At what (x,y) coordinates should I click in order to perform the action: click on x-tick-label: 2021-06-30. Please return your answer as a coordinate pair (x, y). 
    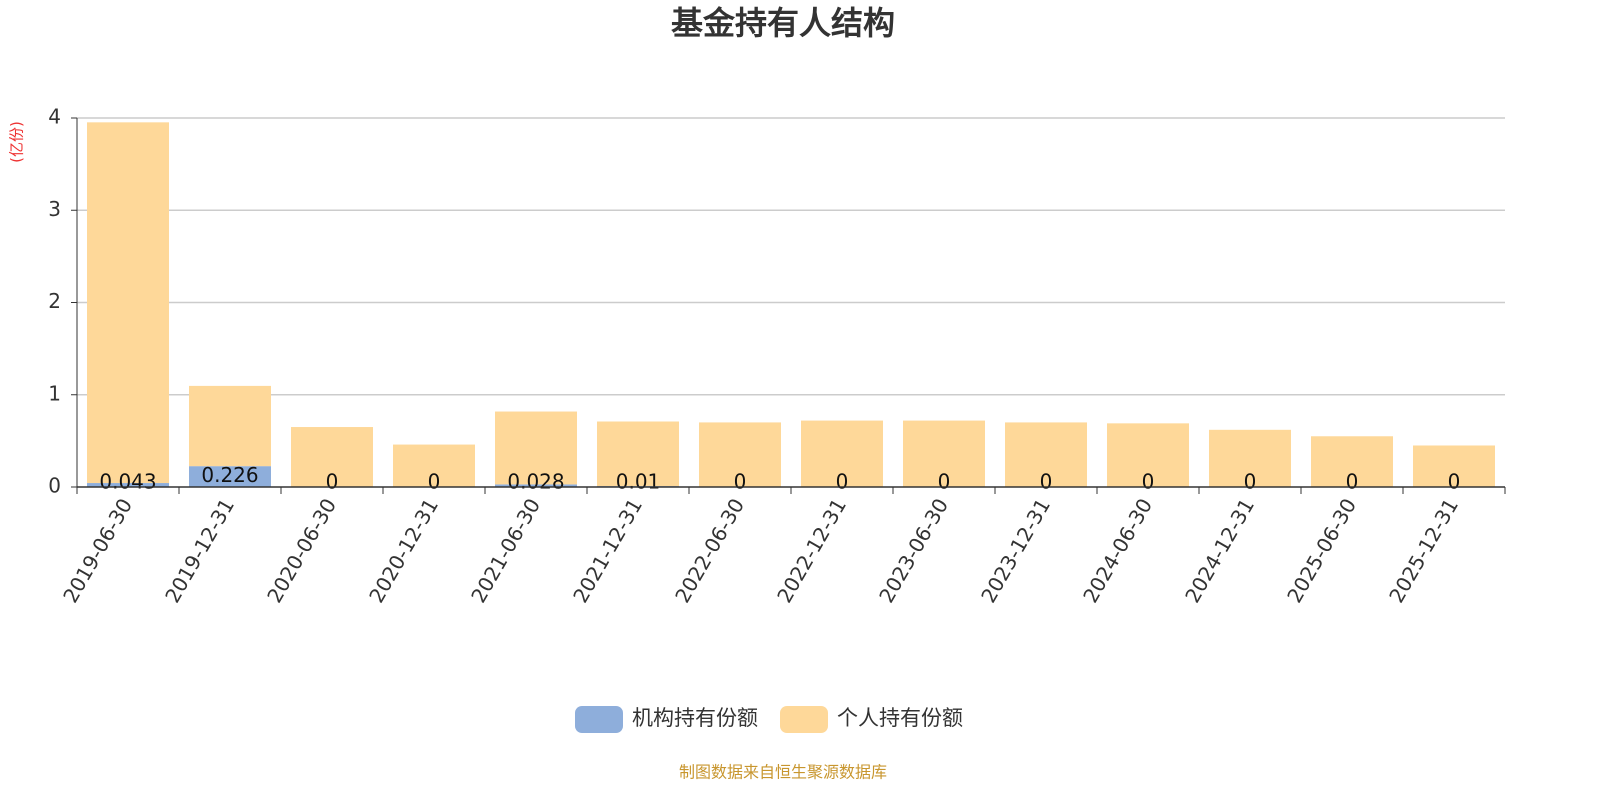
    Looking at the image, I should click on (505, 550).